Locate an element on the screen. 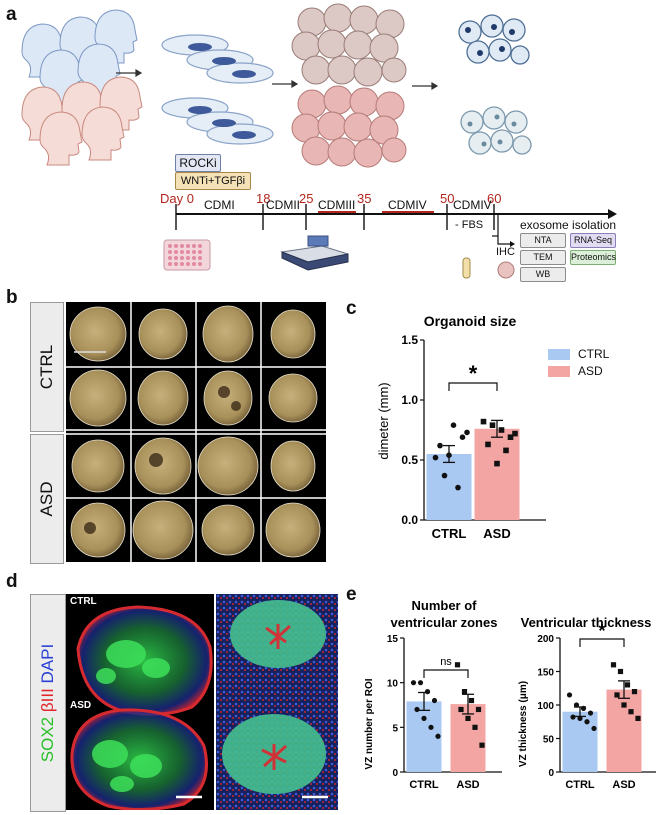 The width and height of the screenshot is (664, 815). plot-area: 0 50 100 150 200 CTRL ASD * is located at coordinates (596, 706).